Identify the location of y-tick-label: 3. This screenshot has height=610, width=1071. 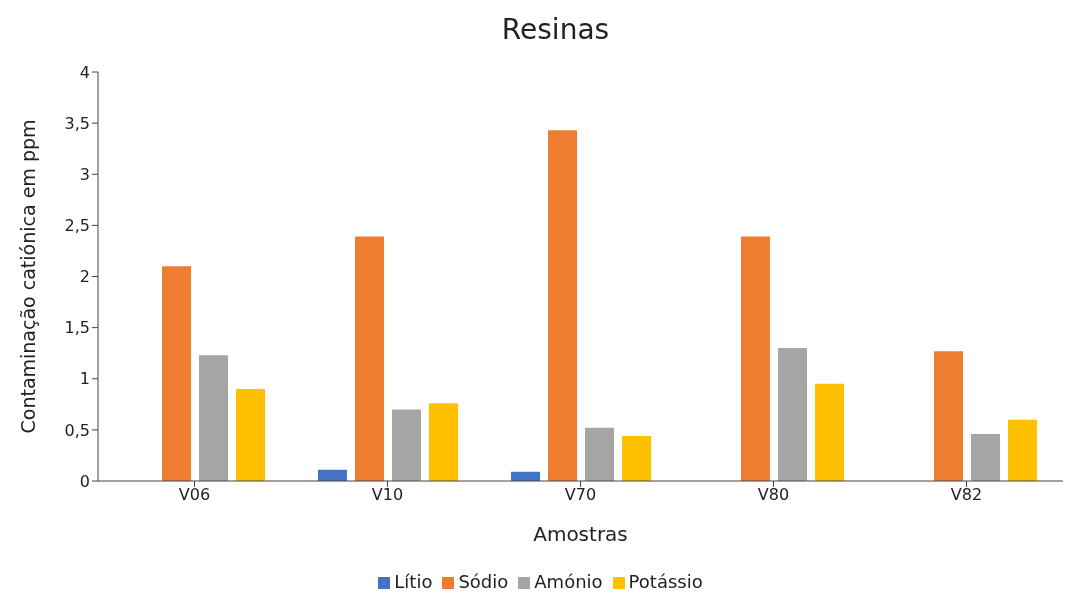
(84, 174).